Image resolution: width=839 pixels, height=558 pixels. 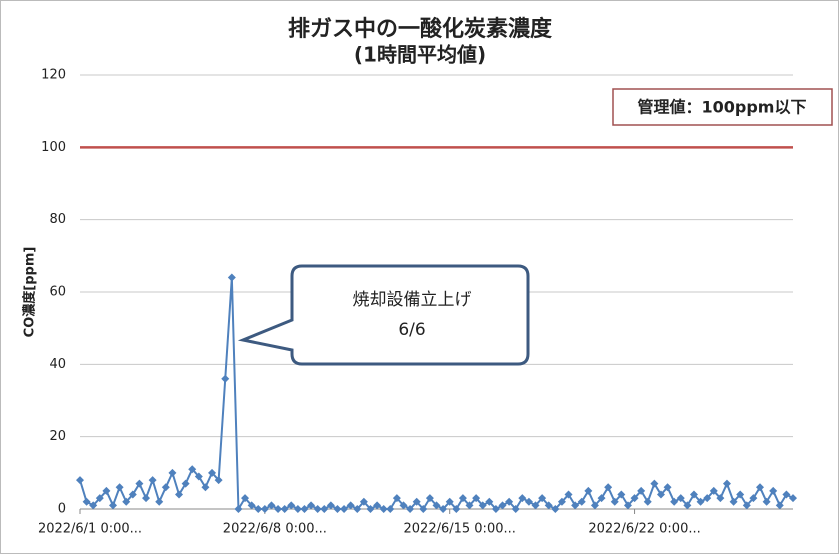 What do you see at coordinates (57, 364) in the screenshot?
I see `y-tick-label: 40` at bounding box center [57, 364].